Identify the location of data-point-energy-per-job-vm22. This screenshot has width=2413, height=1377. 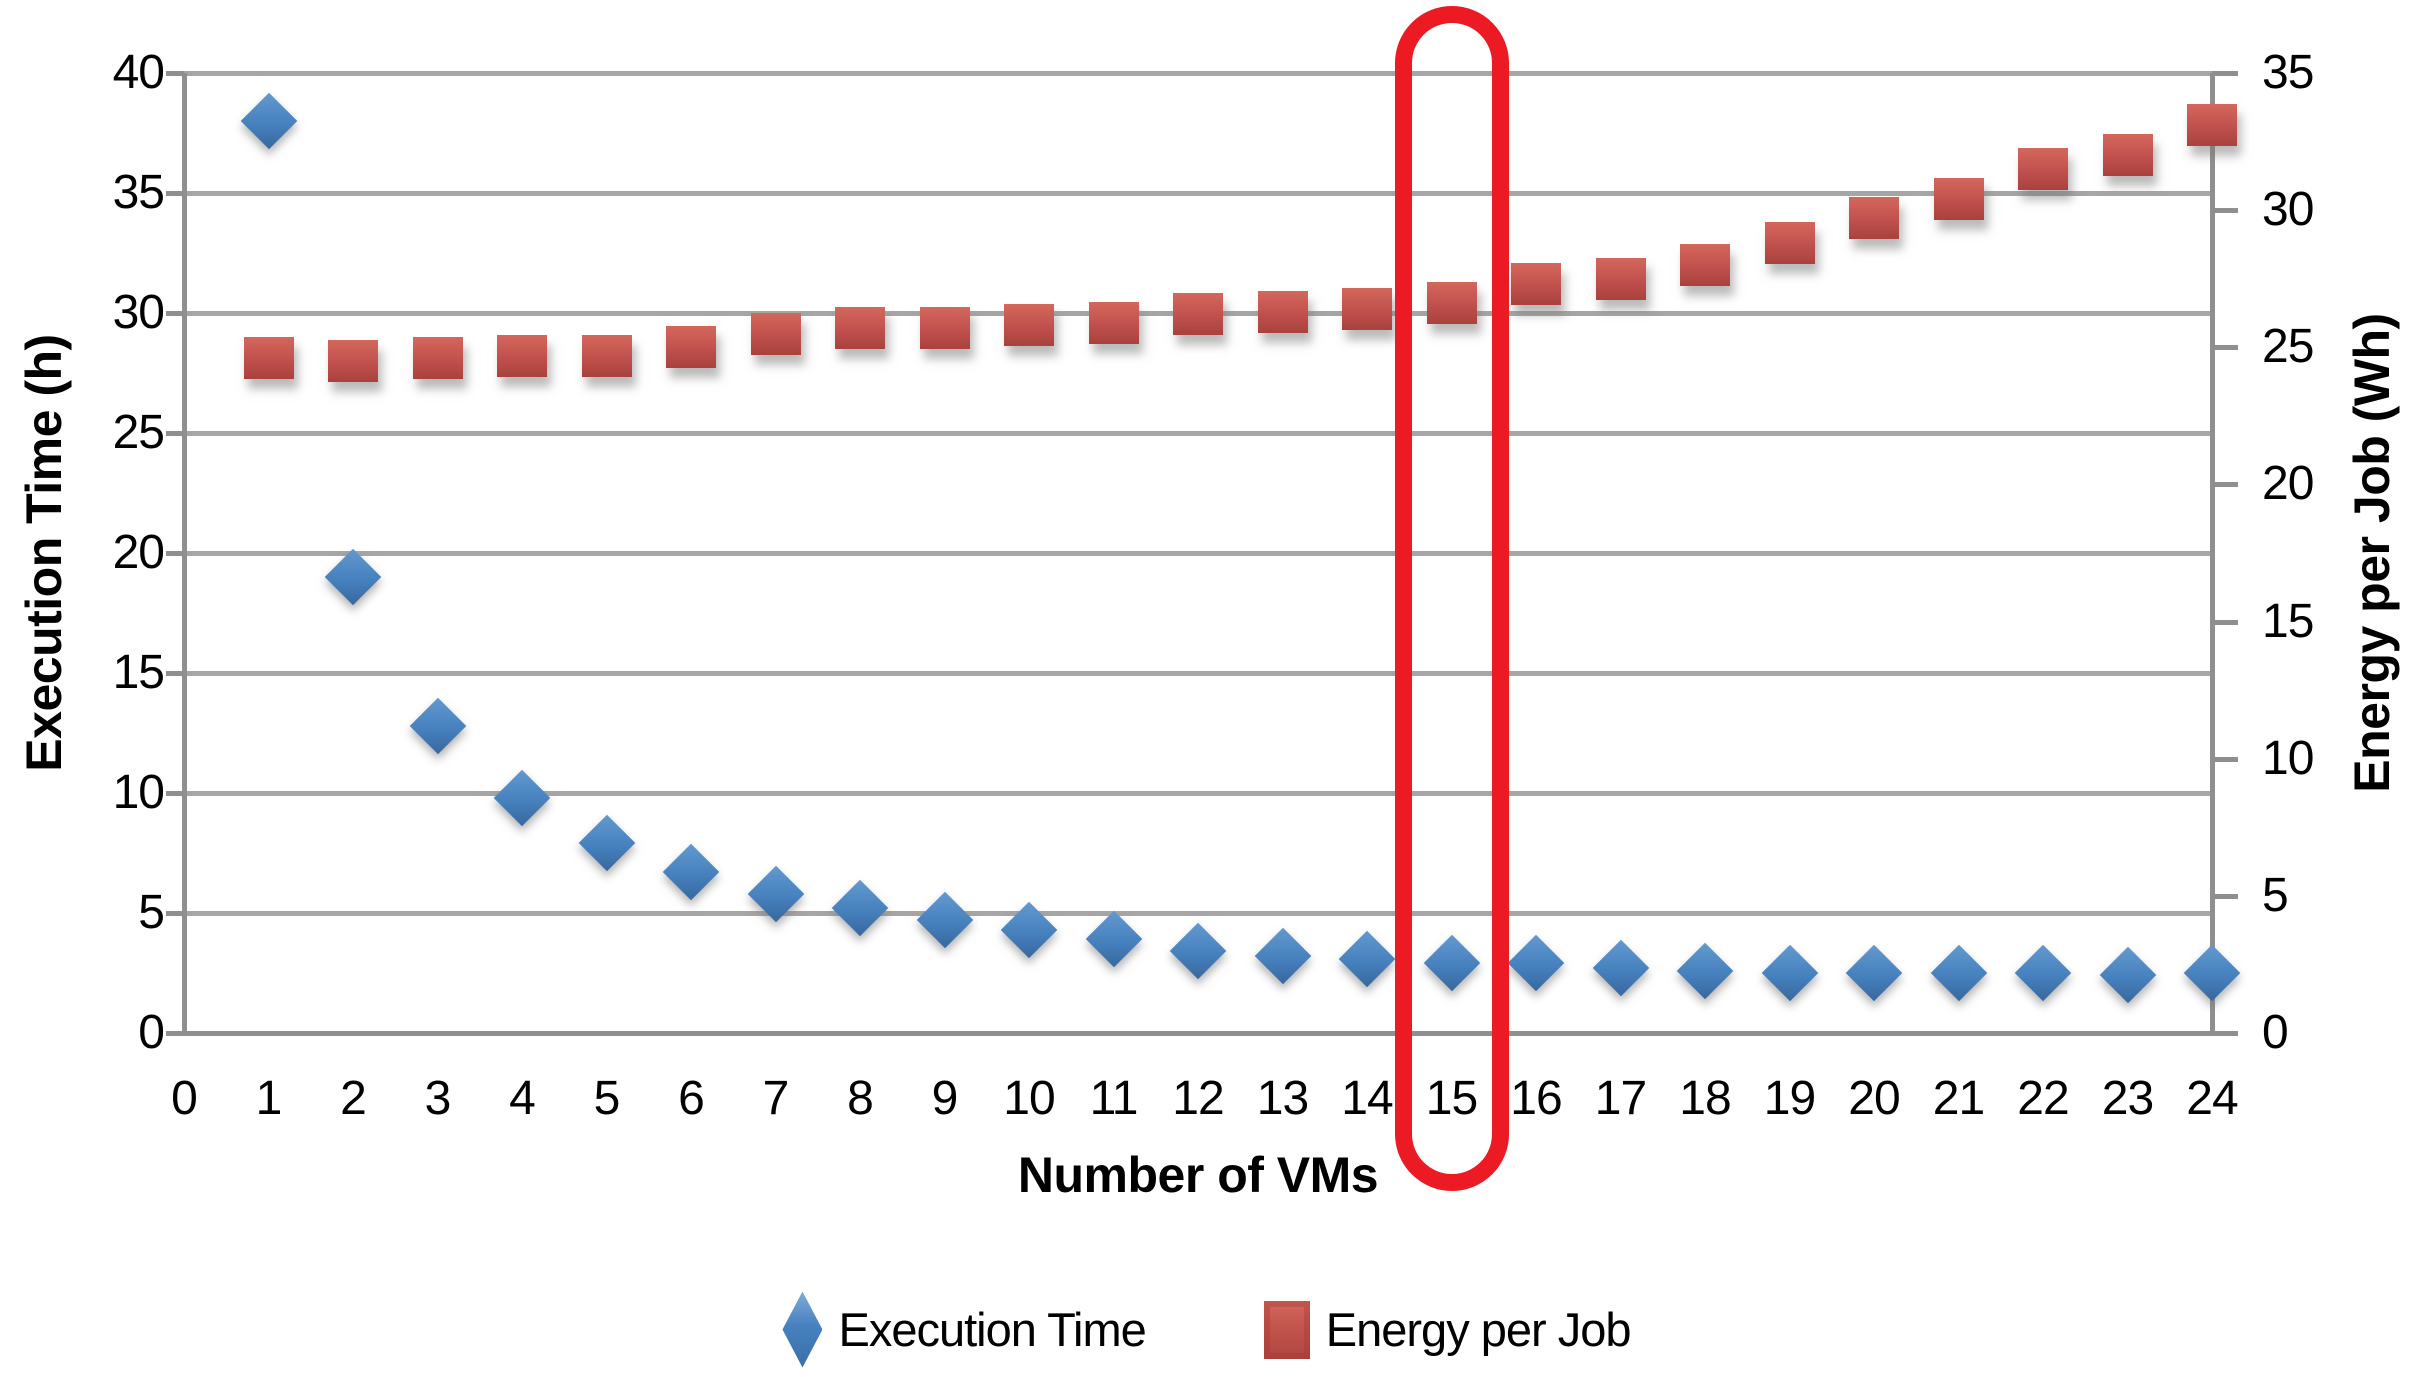
(2043, 169).